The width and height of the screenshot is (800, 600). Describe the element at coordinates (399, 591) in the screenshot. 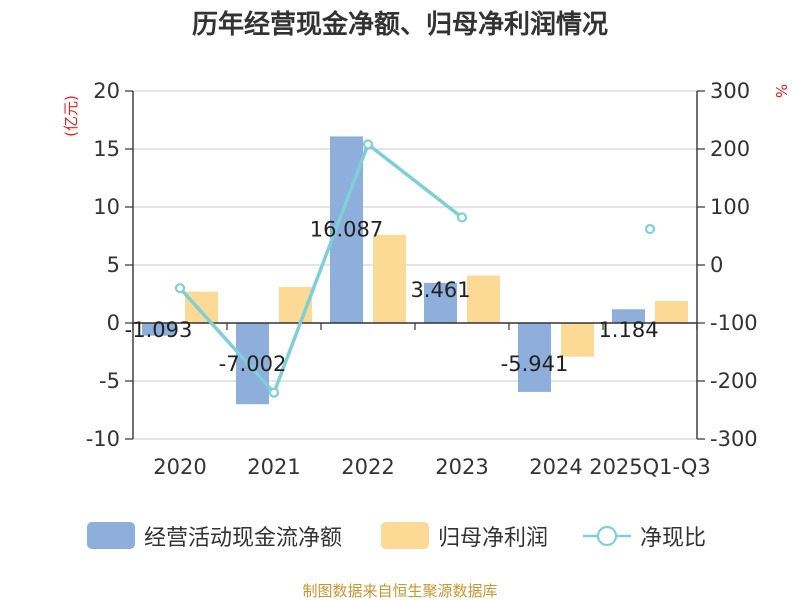

I see `source-note: 制图数据来自恒生聚源数据库` at that location.